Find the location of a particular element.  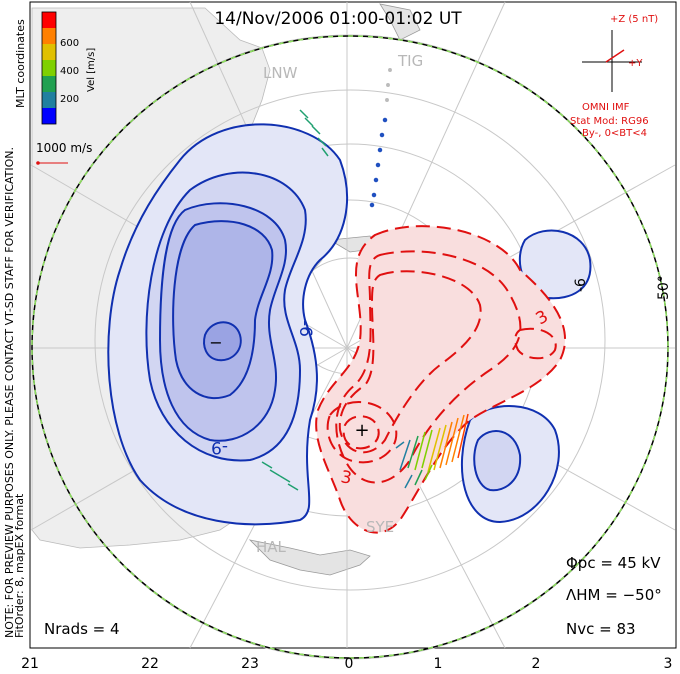

mlt-tick-1: 1 is located at coordinates (438, 664).